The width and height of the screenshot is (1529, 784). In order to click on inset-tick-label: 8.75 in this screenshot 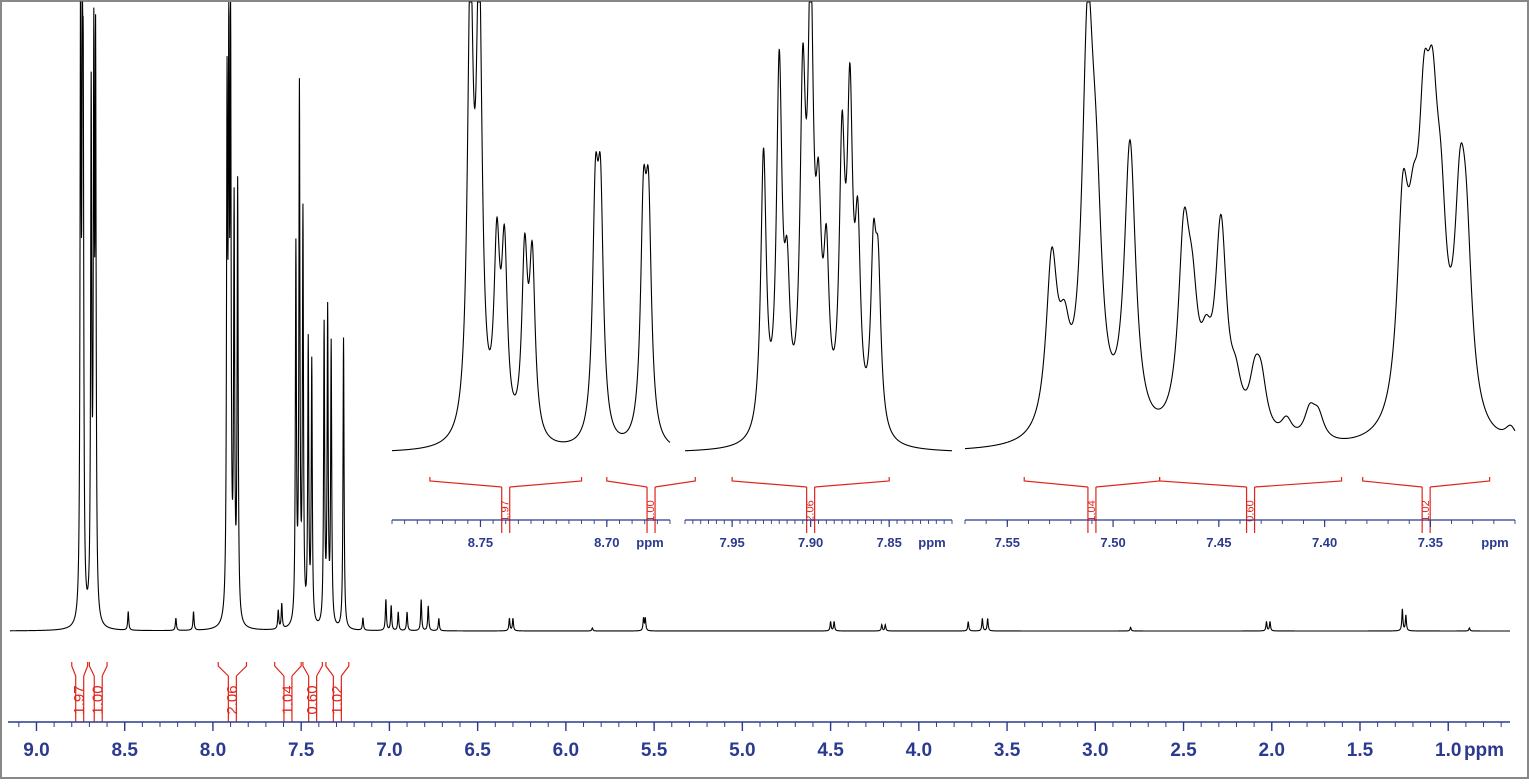, I will do `click(480, 542)`.